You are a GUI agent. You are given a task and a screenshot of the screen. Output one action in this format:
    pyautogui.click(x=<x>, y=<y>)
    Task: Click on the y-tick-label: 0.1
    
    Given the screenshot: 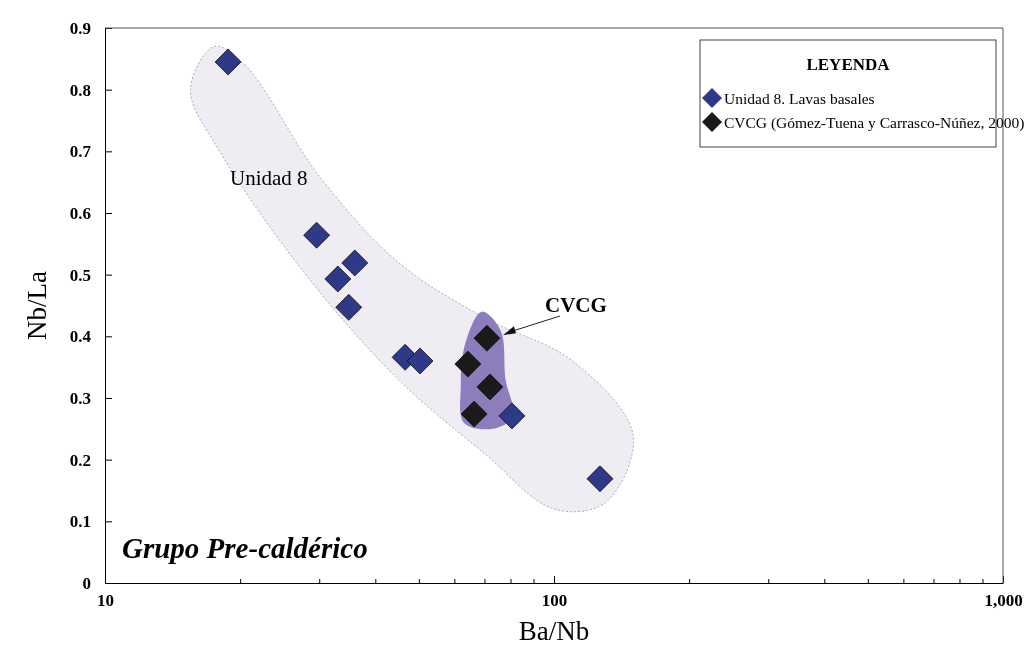 What is the action you would take?
    pyautogui.click(x=80, y=522)
    